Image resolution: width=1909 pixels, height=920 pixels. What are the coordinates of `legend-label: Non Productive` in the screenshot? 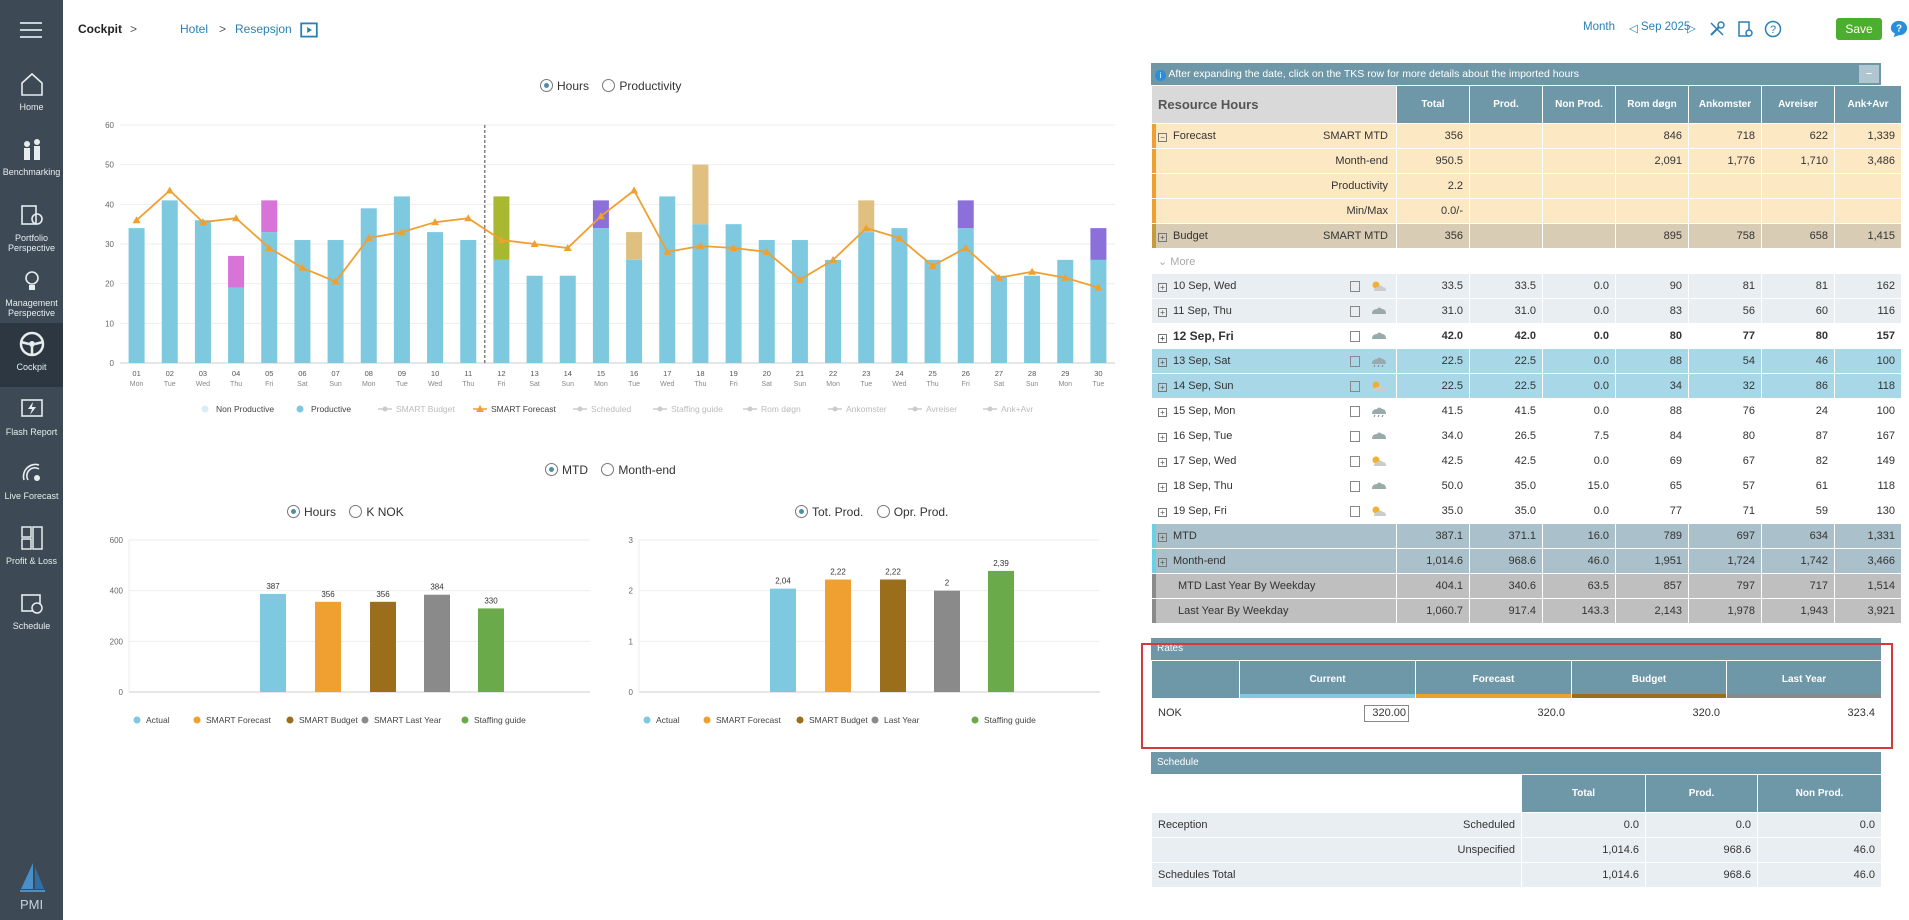 It's located at (245, 409).